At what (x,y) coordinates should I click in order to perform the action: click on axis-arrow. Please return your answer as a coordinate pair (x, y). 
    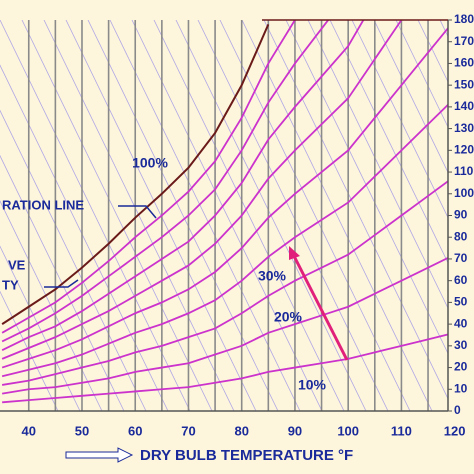
    Looking at the image, I should click on (99, 455).